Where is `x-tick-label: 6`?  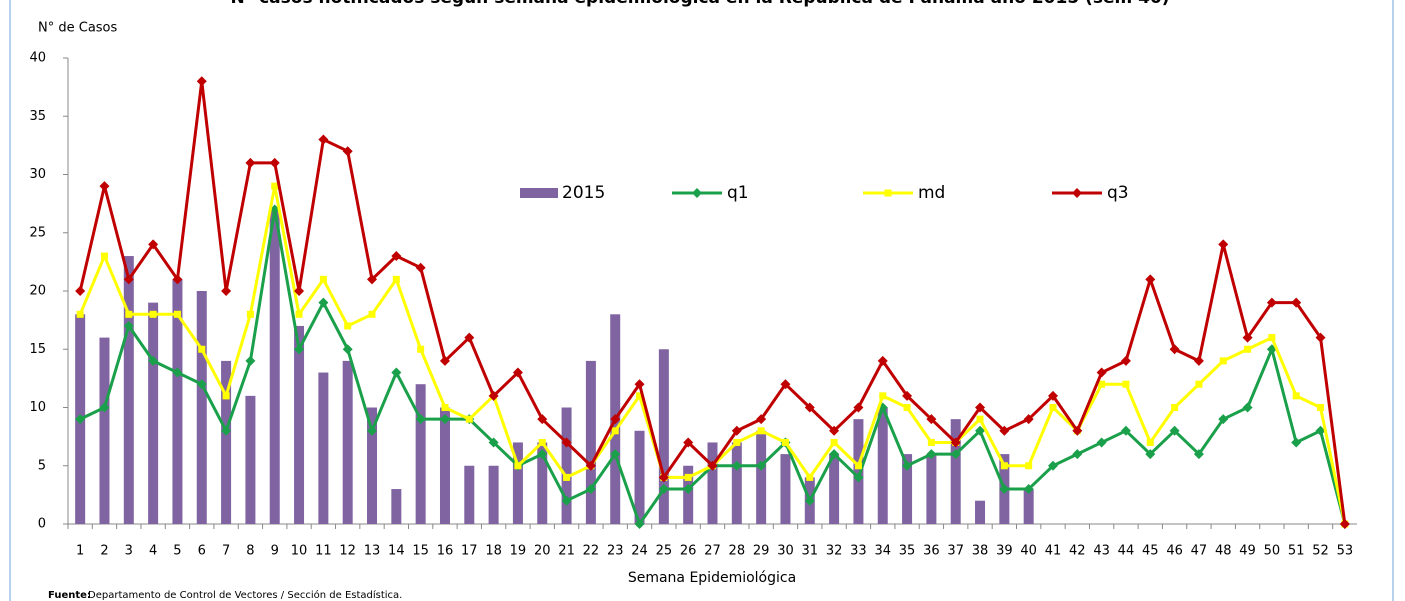
x-tick-label: 6 is located at coordinates (202, 551).